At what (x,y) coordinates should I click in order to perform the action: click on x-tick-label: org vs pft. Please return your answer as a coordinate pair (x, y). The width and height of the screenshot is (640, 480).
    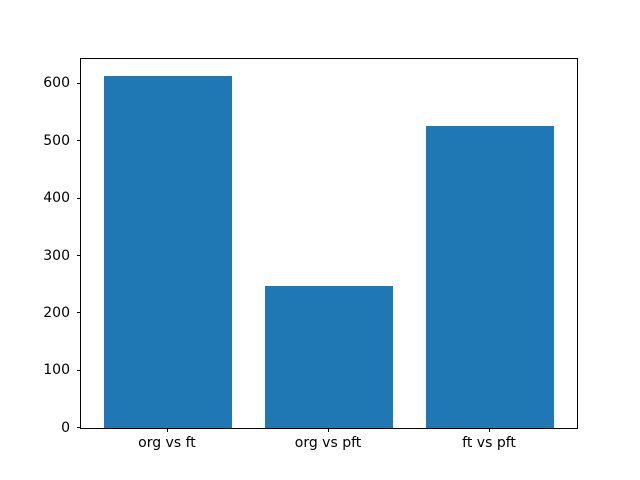
    Looking at the image, I should click on (328, 443).